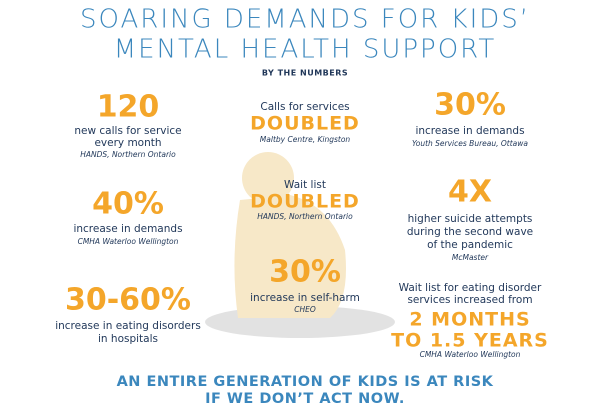 This screenshot has width=610, height=411. What do you see at coordinates (305, 73) in the screenshot?
I see `subtitle: BY THE NUMBERS` at bounding box center [305, 73].